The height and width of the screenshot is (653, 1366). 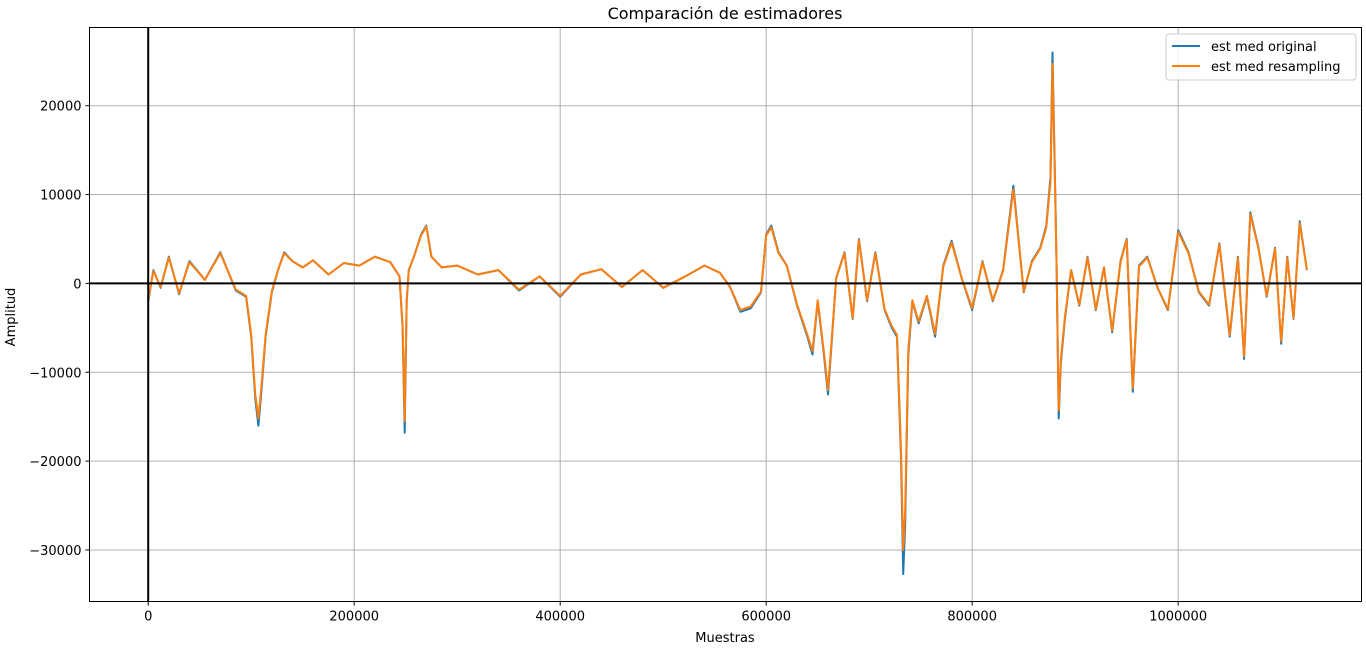 What do you see at coordinates (1178, 617) in the screenshot?
I see `x-tick-label: 1000000` at bounding box center [1178, 617].